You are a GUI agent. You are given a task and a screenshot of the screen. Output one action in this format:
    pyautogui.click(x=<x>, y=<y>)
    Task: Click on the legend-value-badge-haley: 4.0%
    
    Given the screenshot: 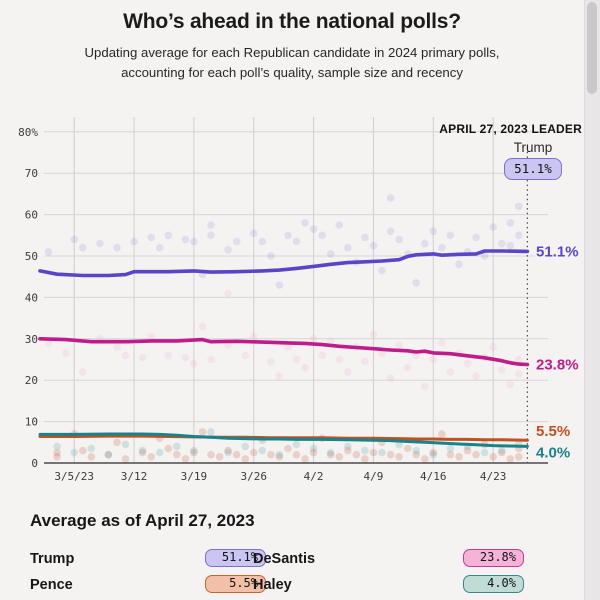 What is the action you would take?
    pyautogui.click(x=493, y=584)
    